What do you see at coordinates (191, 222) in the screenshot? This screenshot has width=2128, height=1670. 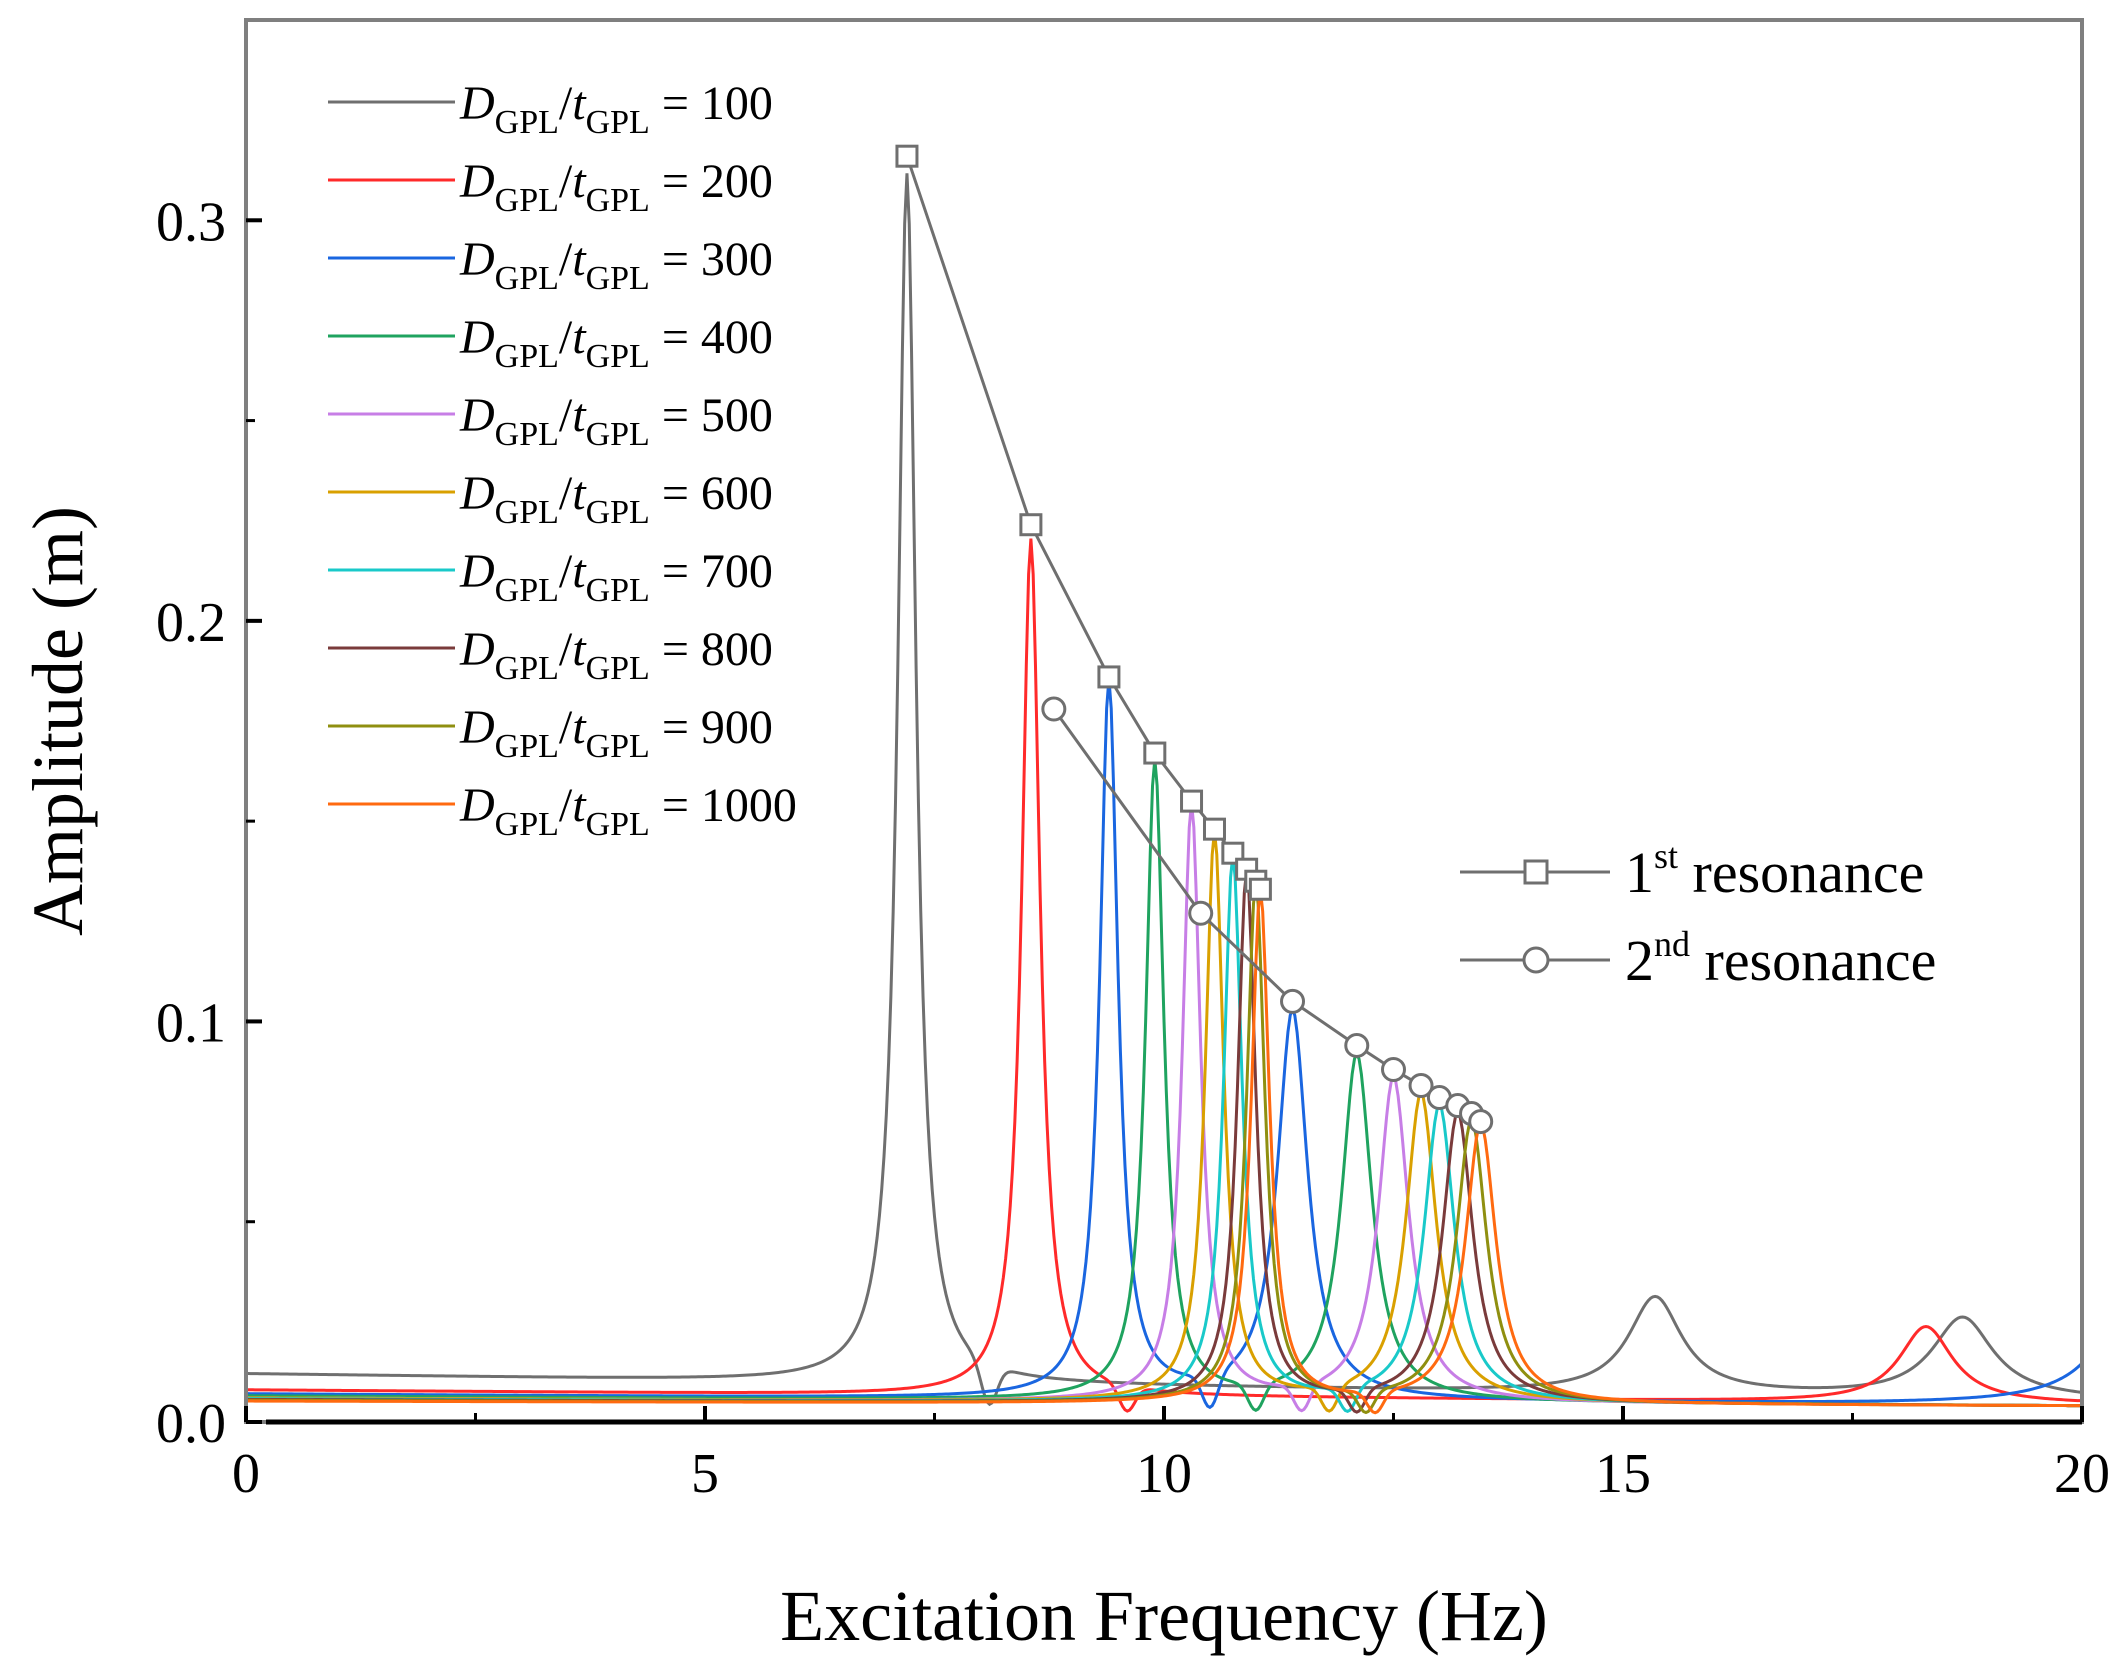 I see `y-tick-label: 0.3` at bounding box center [191, 222].